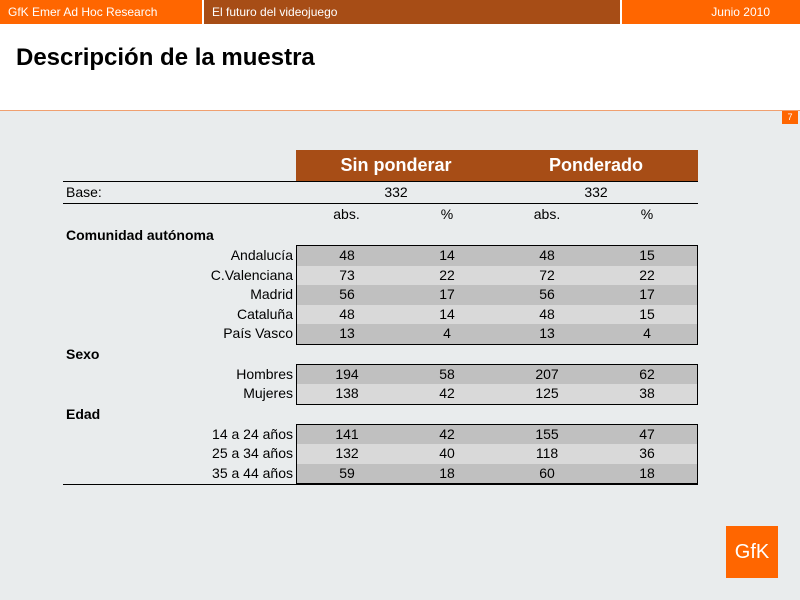 This screenshot has width=800, height=600. What do you see at coordinates (595, 165) in the screenshot?
I see `col-group-weighted: Ponderado` at bounding box center [595, 165].